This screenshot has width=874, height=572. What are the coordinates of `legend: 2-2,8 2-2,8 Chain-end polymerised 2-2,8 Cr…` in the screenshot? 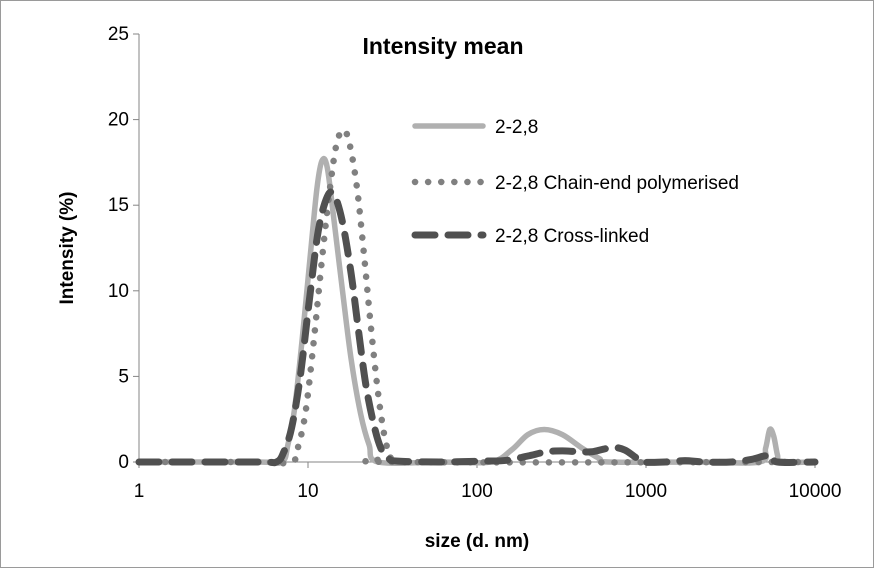 It's located at (575, 182).